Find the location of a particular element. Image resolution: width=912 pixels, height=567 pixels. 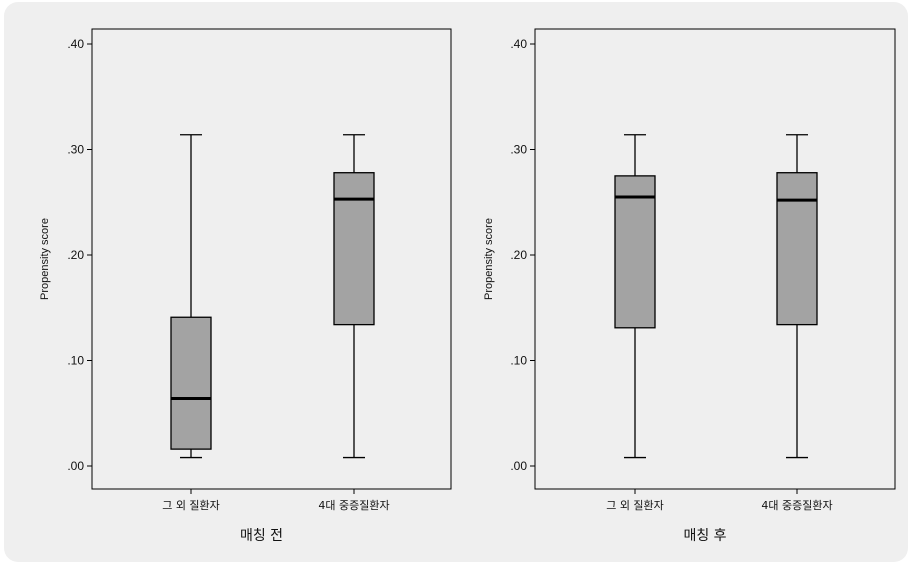

x-axis-label: 매칭 전 is located at coordinates (261, 536).